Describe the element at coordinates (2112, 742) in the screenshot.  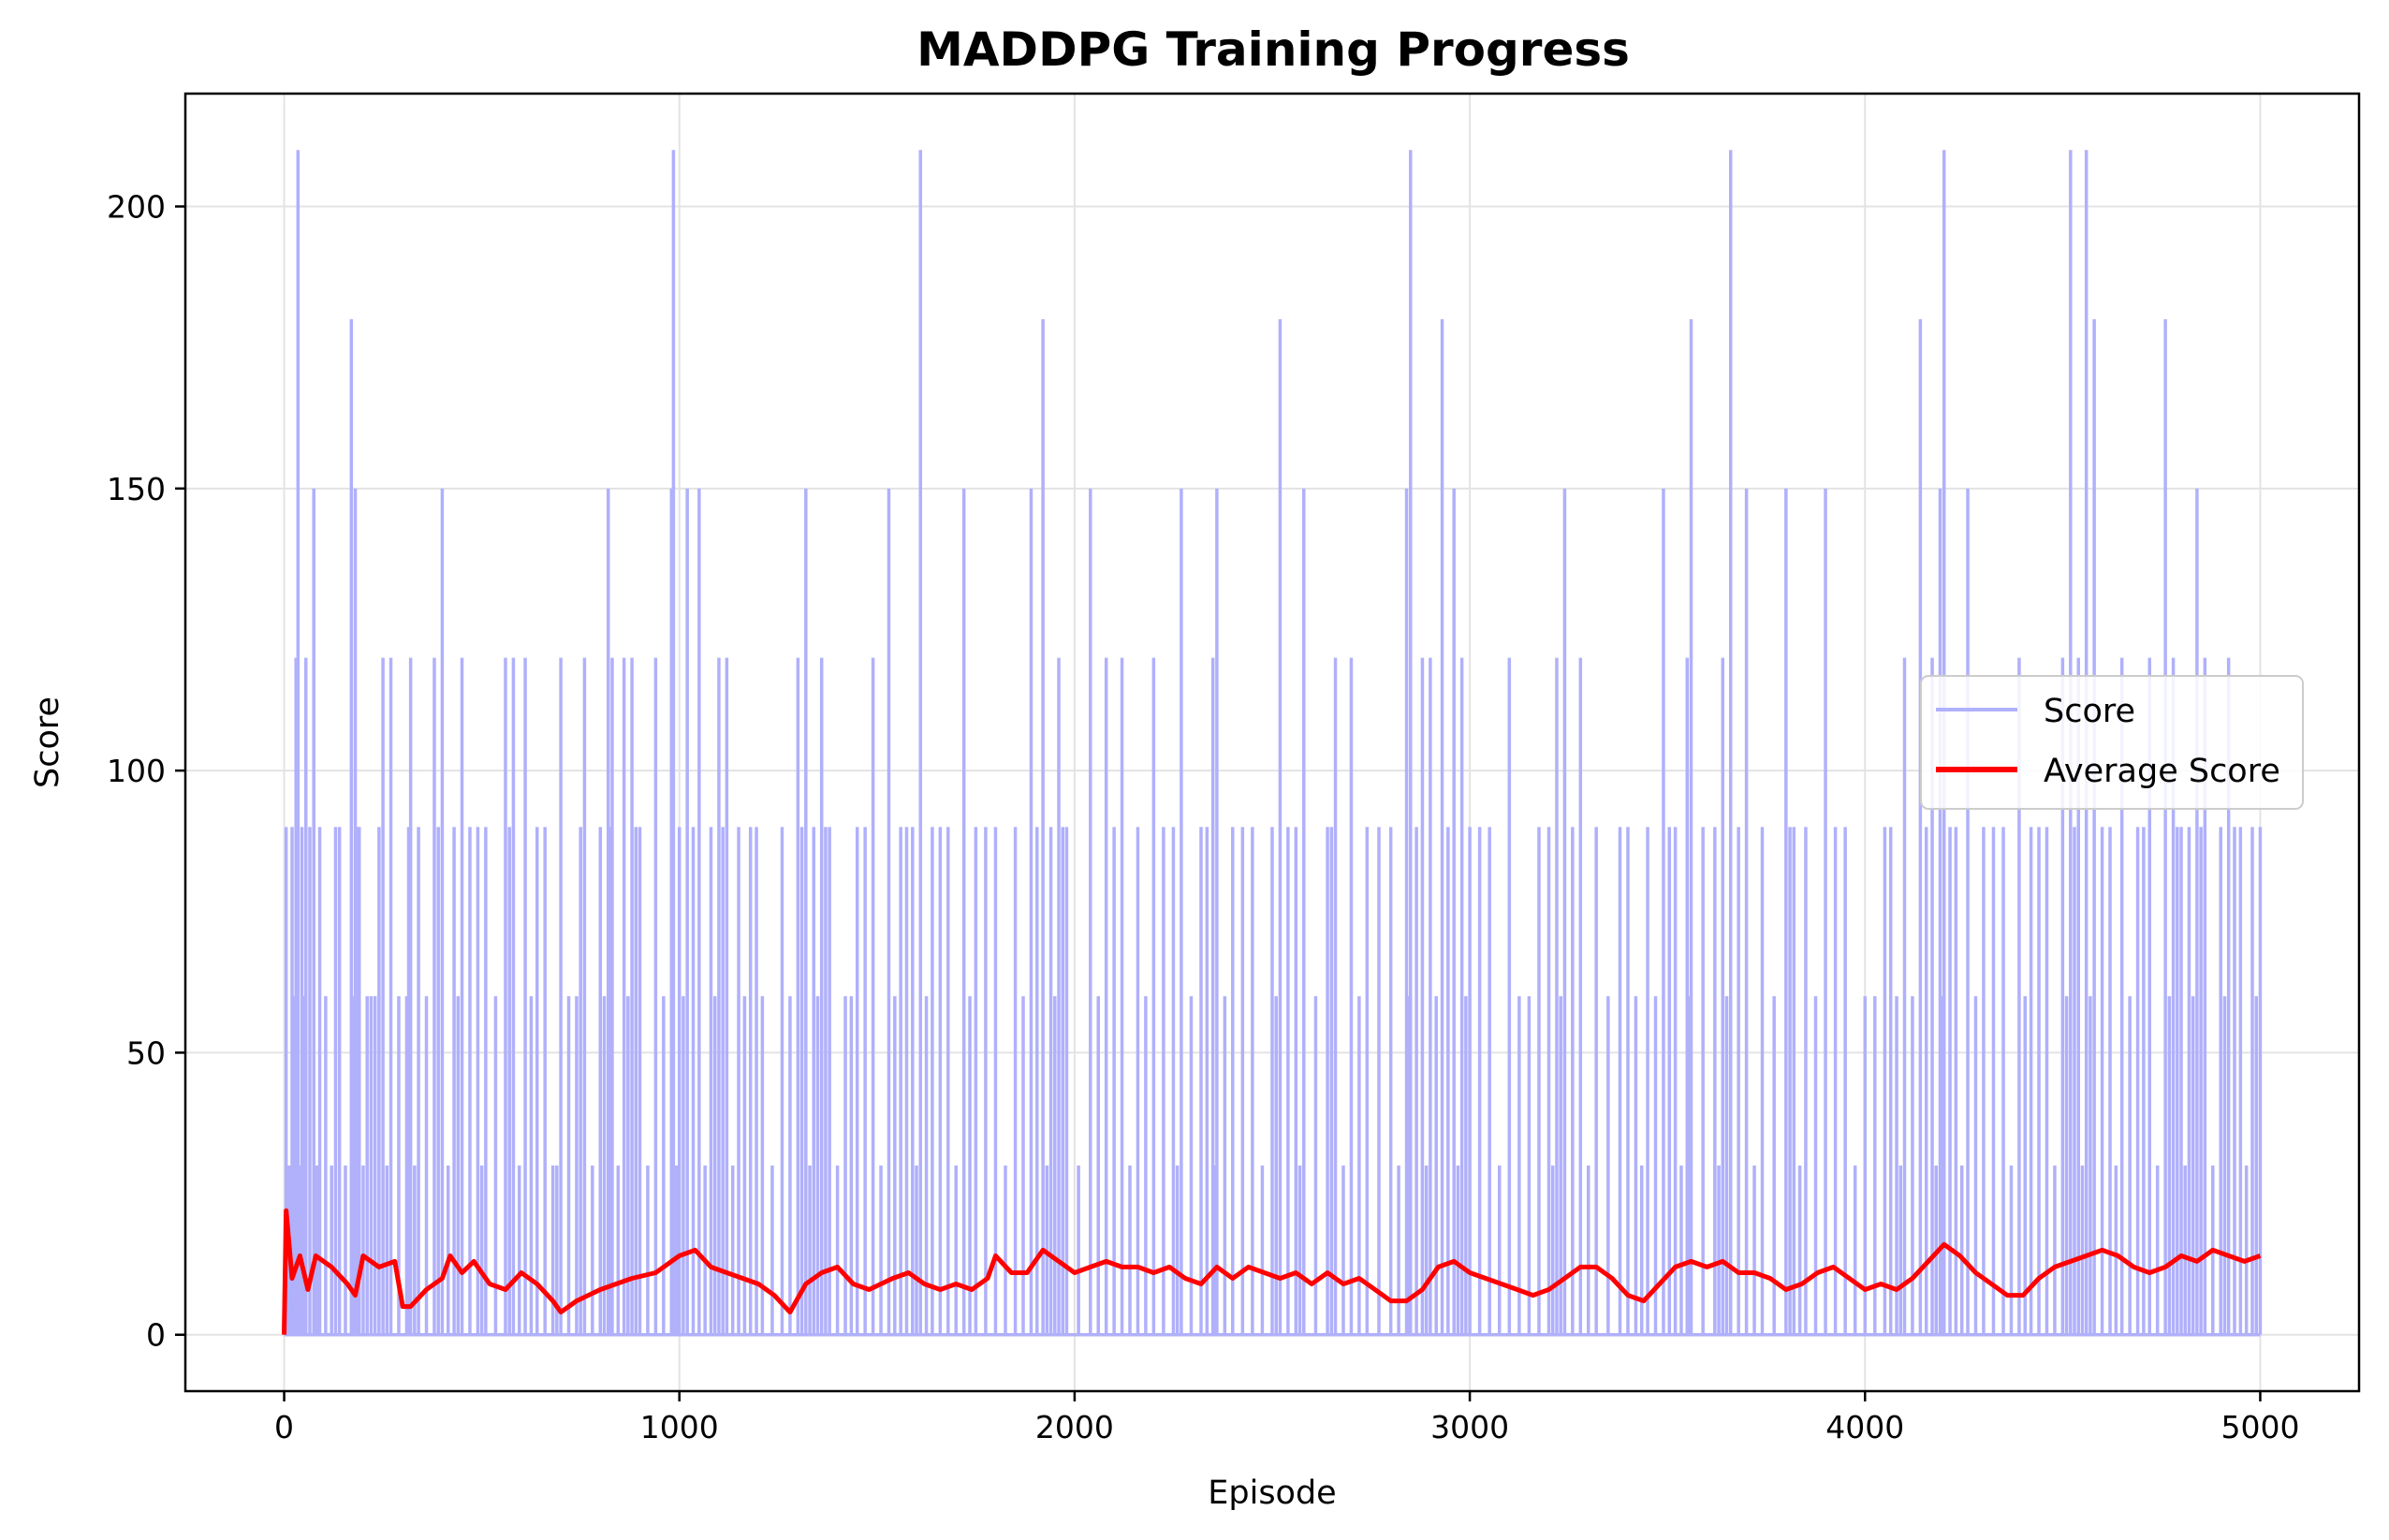
I see `legend: Score Average Score` at that location.